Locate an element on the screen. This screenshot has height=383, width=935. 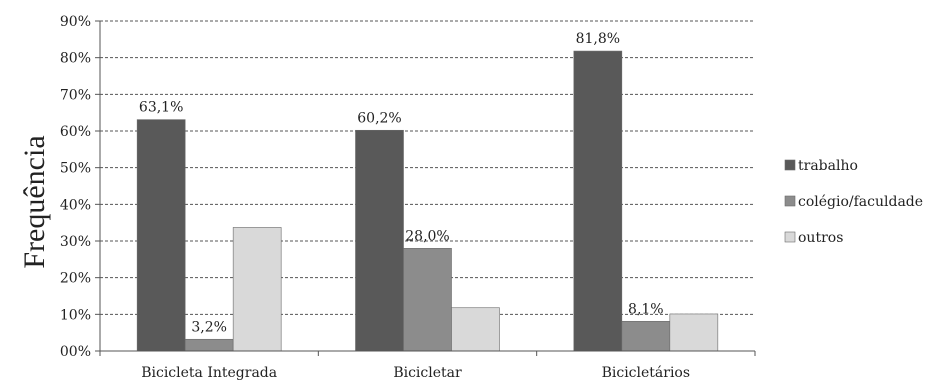
y-tick-label: 40% is located at coordinates (75, 205).